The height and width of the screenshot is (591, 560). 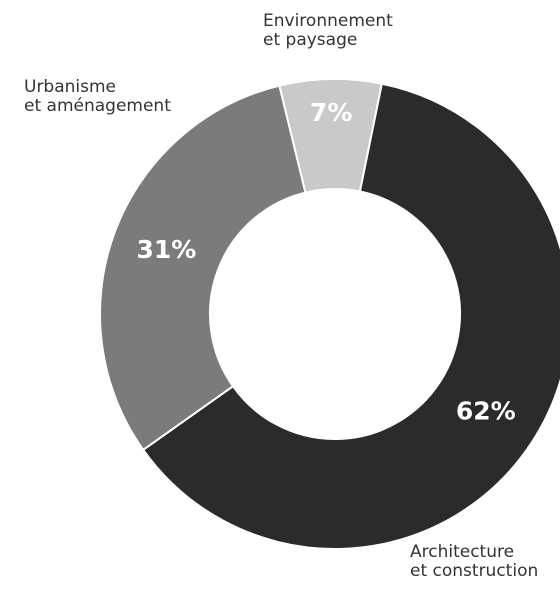 What do you see at coordinates (166, 249) in the screenshot?
I see `value-label: 31%` at bounding box center [166, 249].